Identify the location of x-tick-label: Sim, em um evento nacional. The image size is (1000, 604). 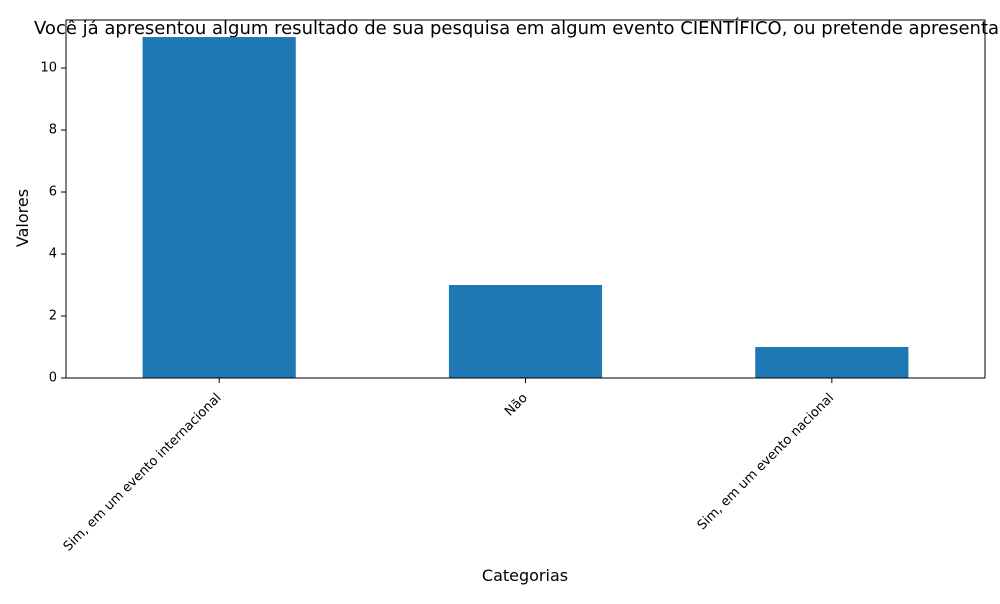
(766, 462).